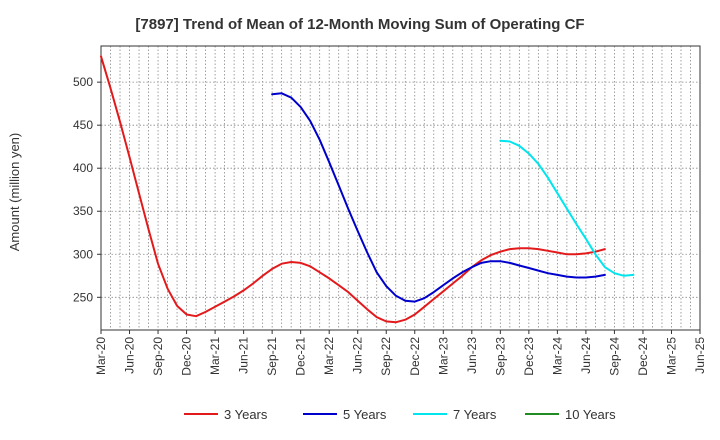 The image size is (720, 440). What do you see at coordinates (671, 356) in the screenshot?
I see `x-tick-label: Mar-25` at bounding box center [671, 356].